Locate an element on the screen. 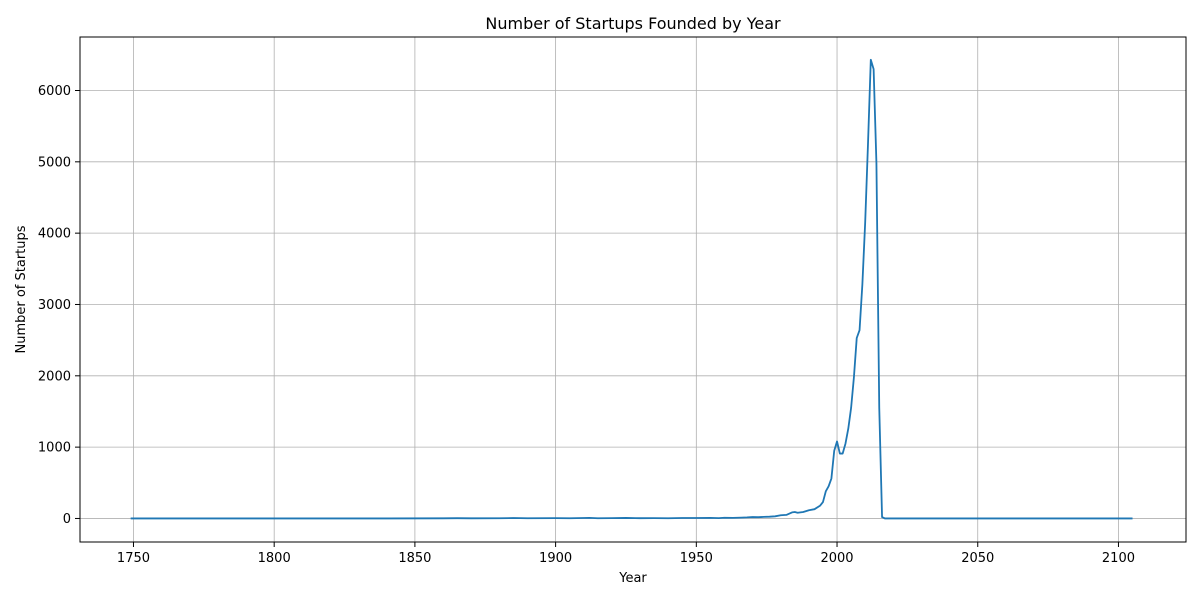 Image resolution: width=1200 pixels, height=600 pixels. x-tick-label: 2050 is located at coordinates (977, 558).